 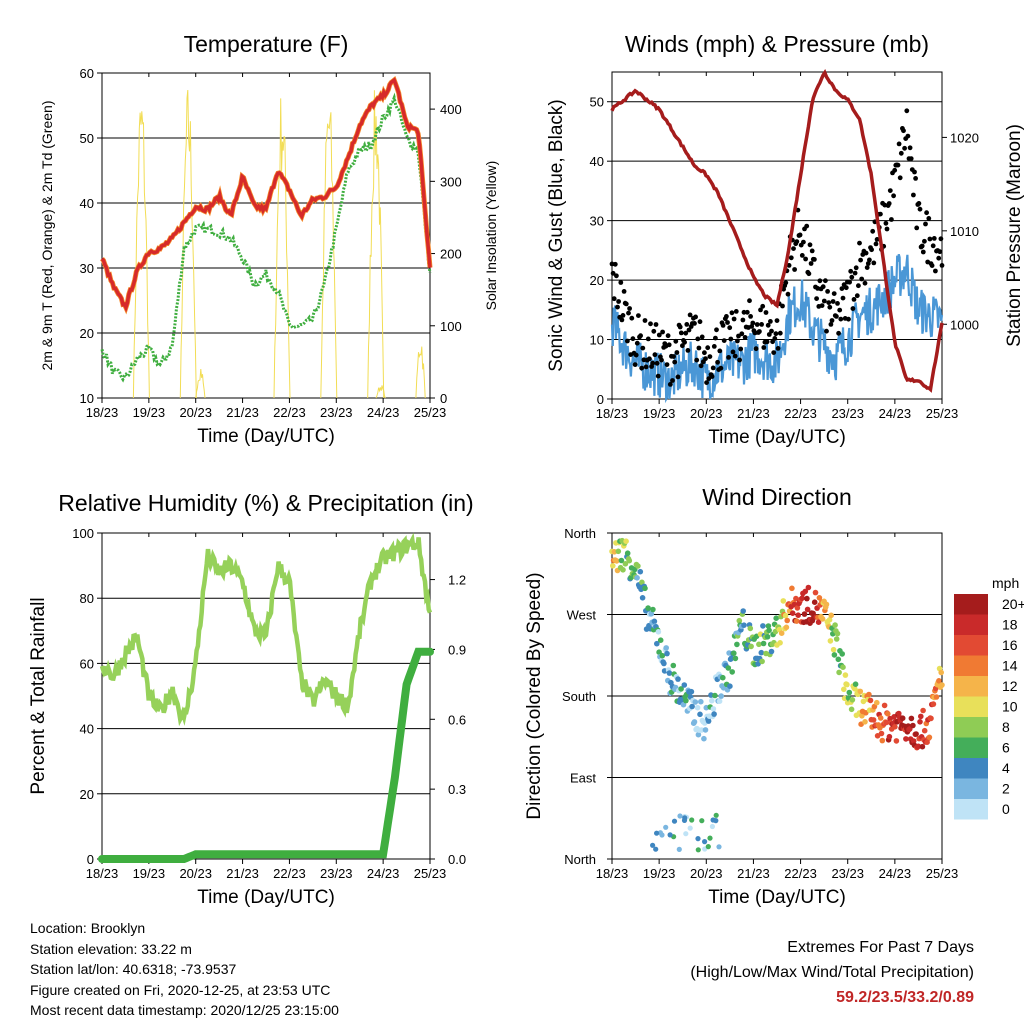 What do you see at coordinates (583, 778) in the screenshot?
I see `y-tick-label: East` at bounding box center [583, 778].